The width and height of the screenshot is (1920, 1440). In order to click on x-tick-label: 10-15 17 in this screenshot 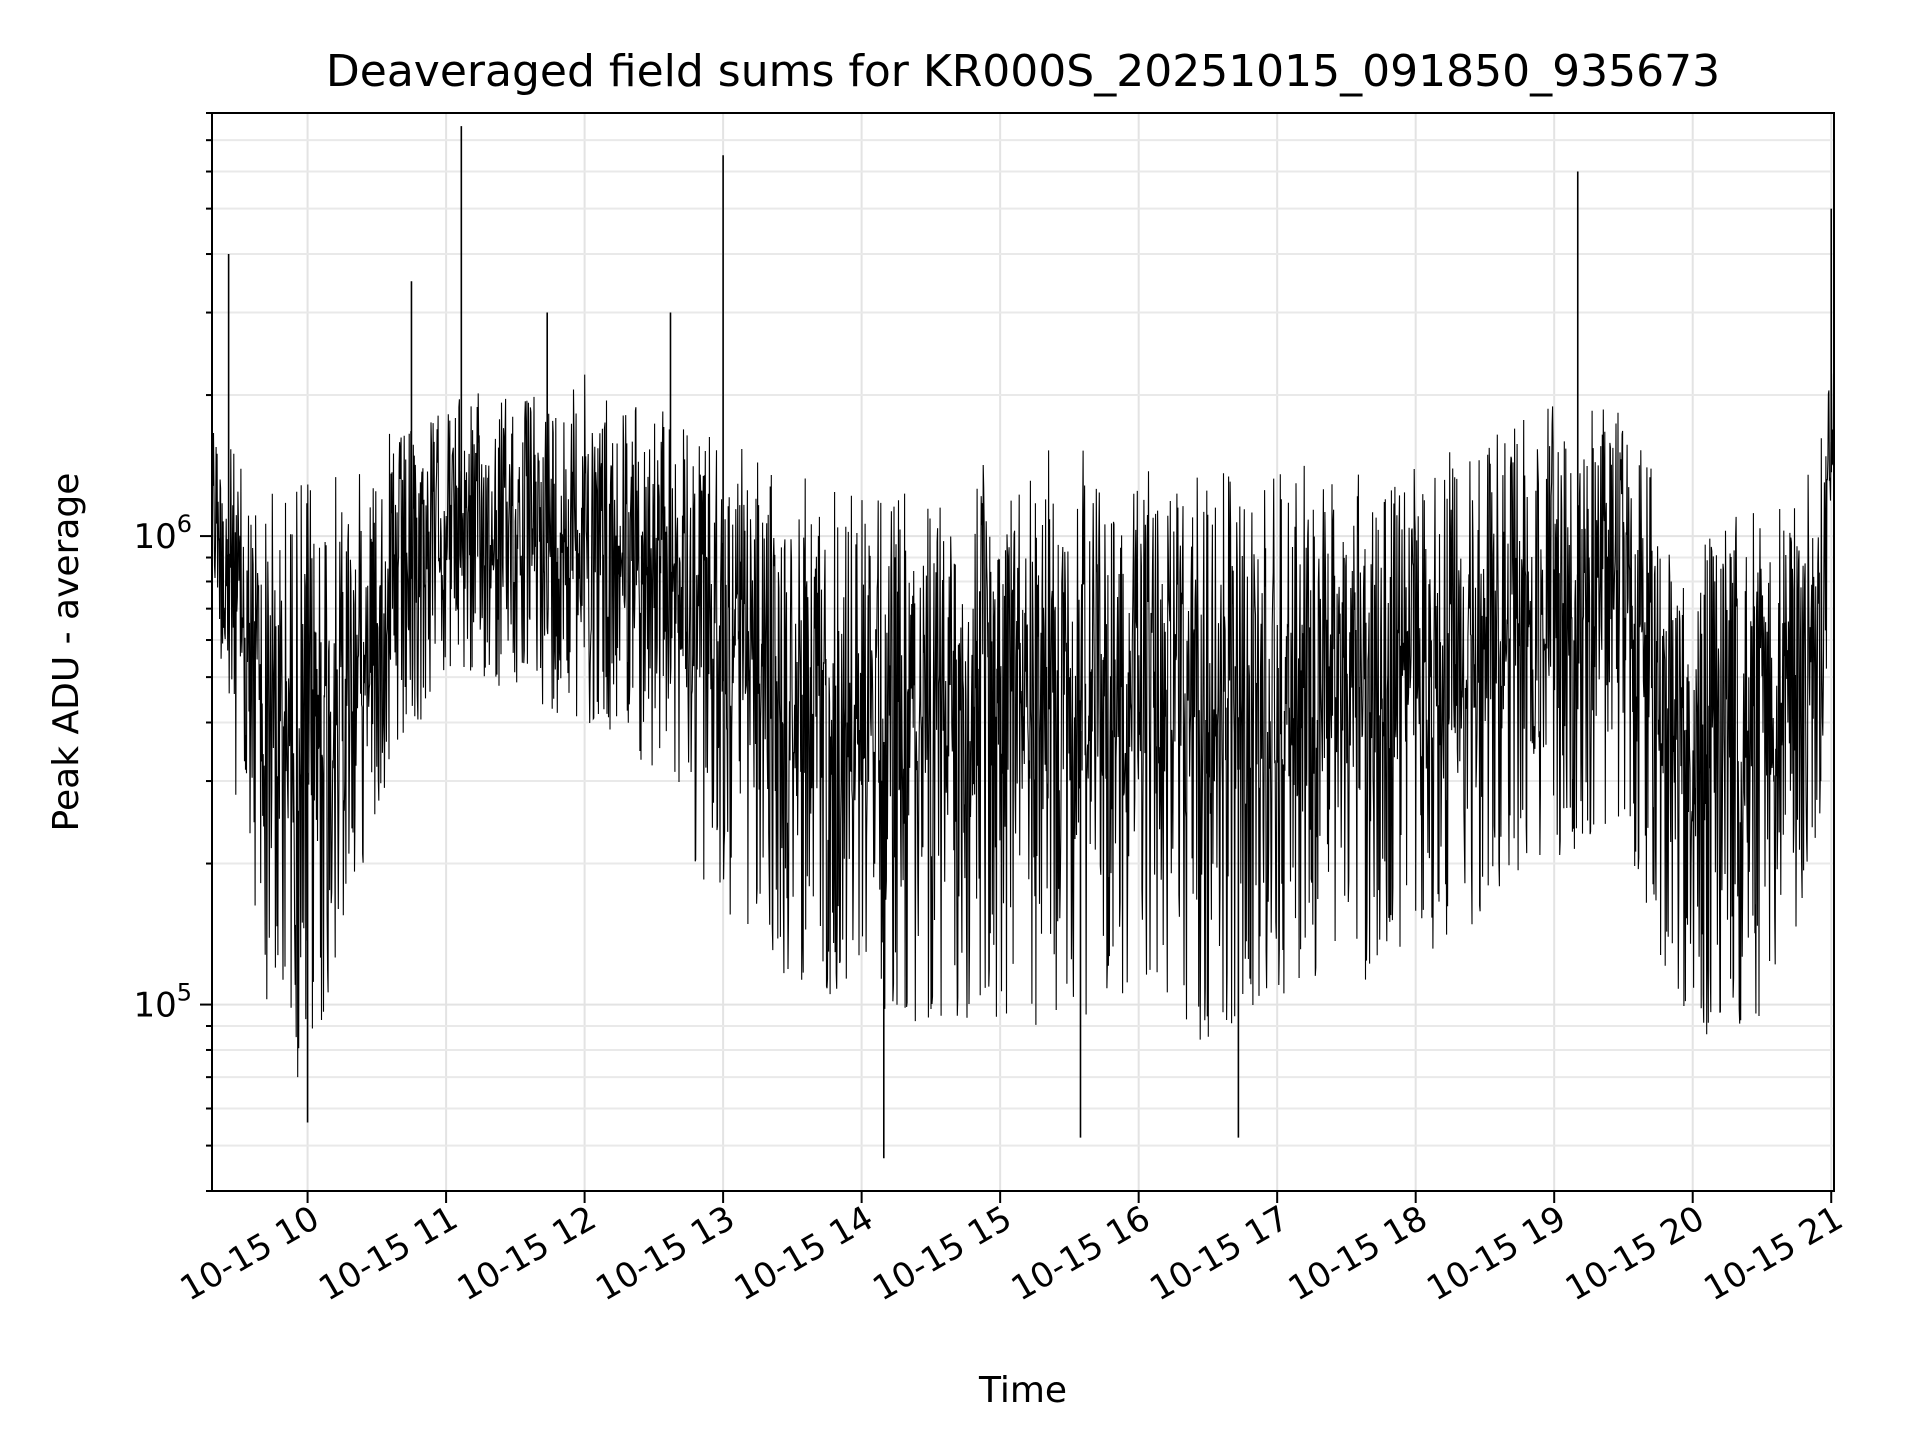, I will do `click(1219, 1253)`.